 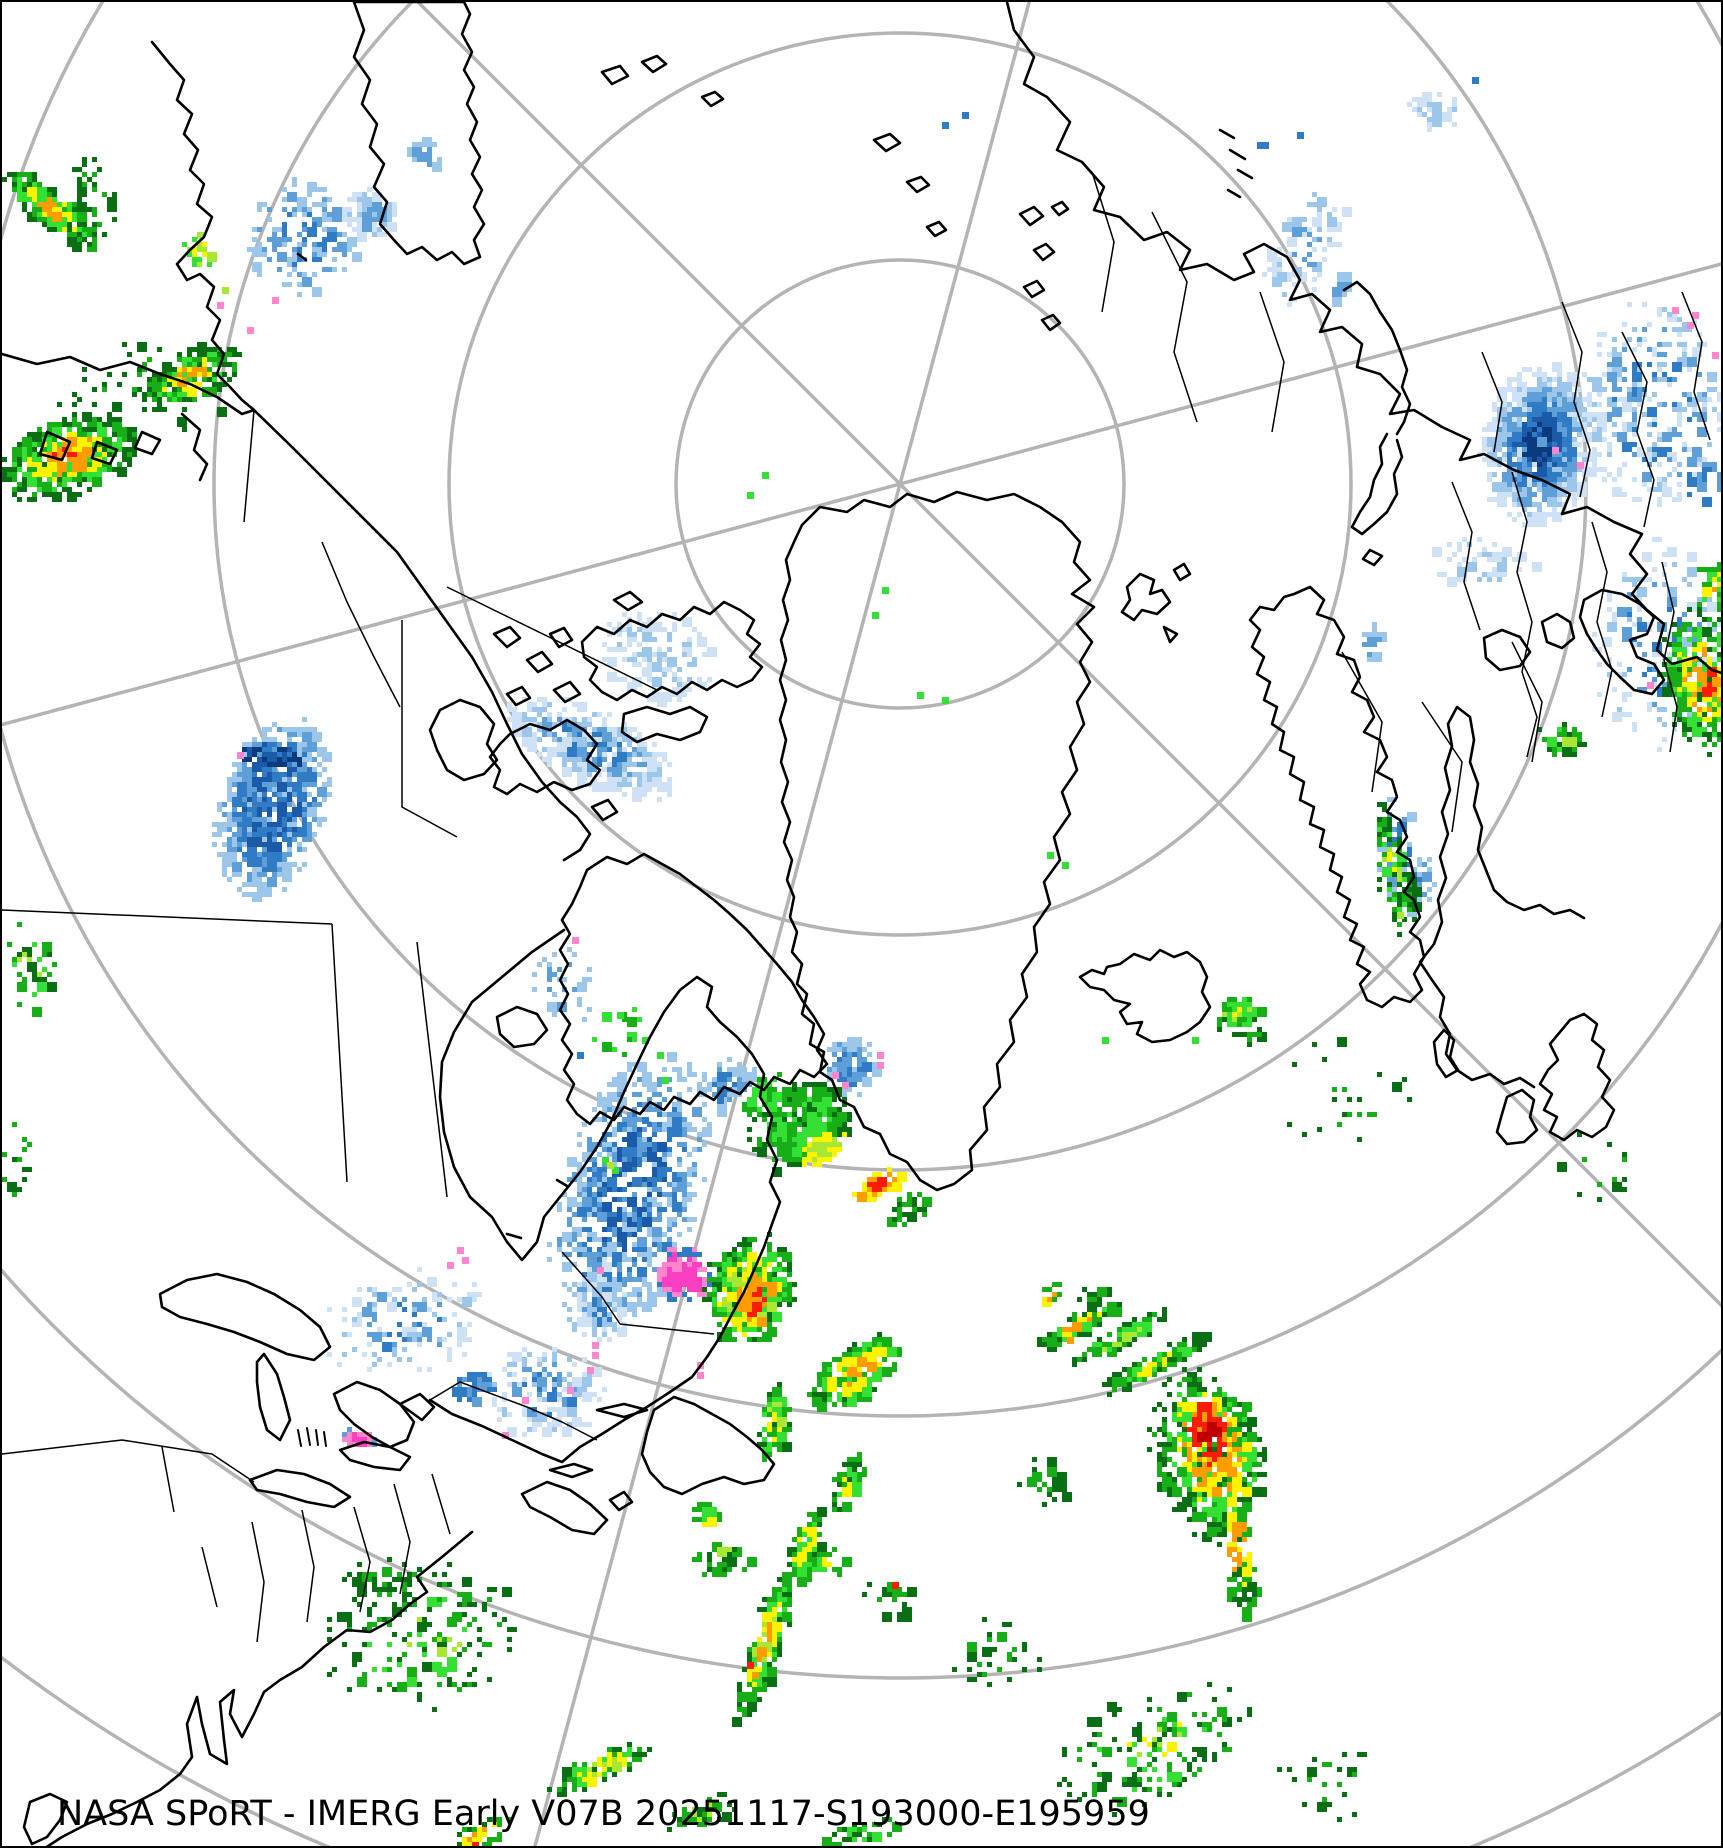 What do you see at coordinates (1529, 642) in the screenshot?
I see `coast-lakes-russia` at bounding box center [1529, 642].